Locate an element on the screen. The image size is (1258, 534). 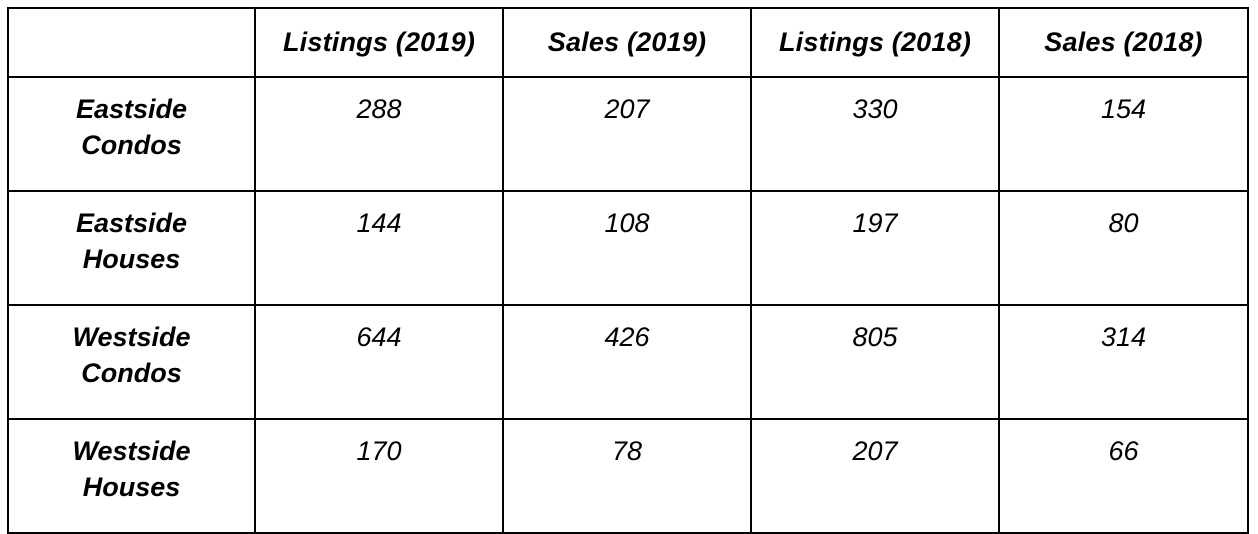
table-cell: 66 is located at coordinates (1123, 476).